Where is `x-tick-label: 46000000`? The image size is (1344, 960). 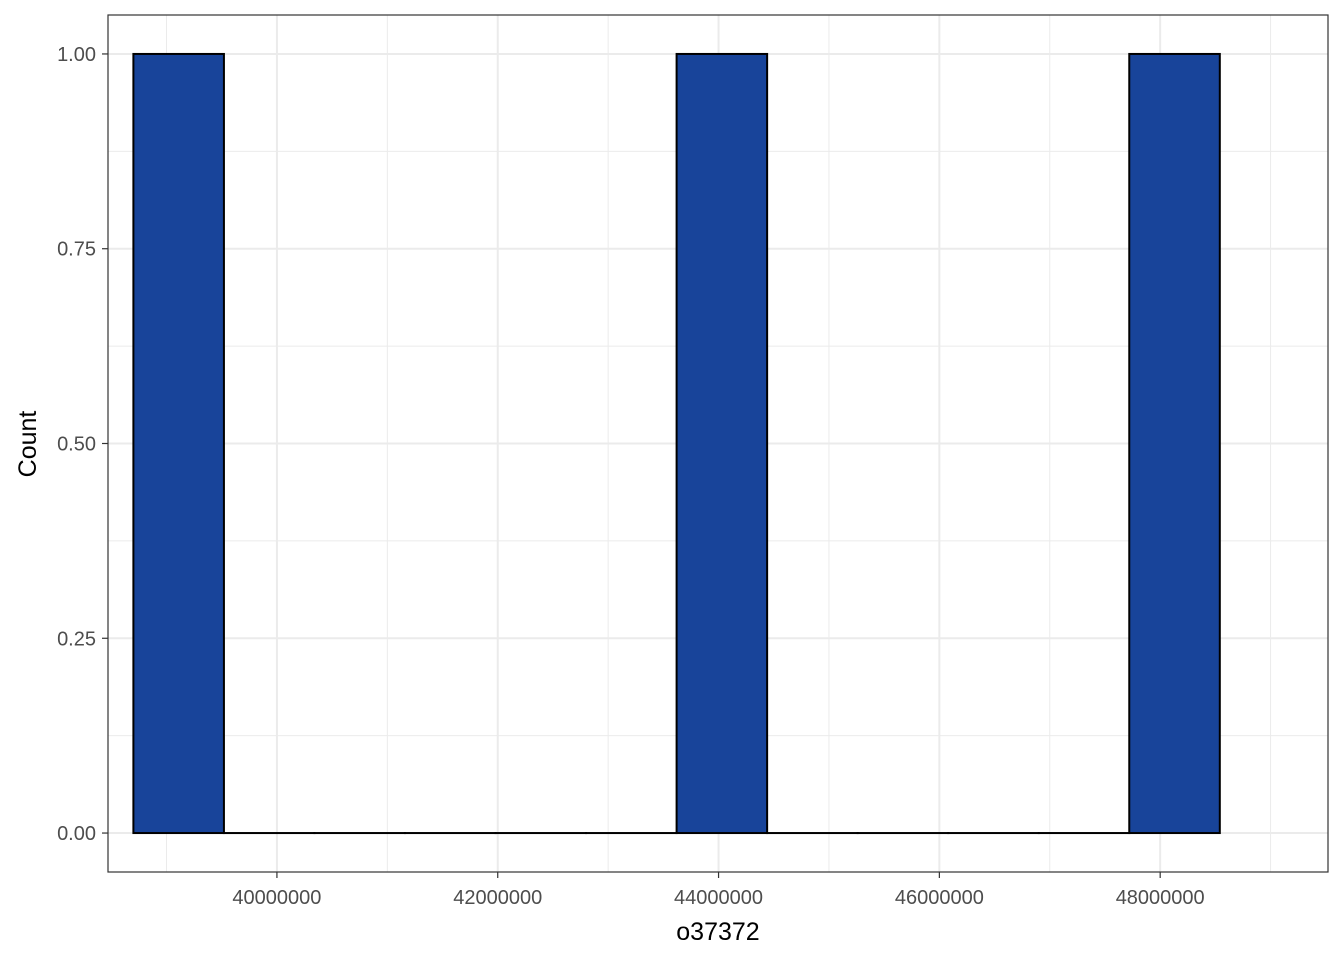 x-tick-label: 46000000 is located at coordinates (939, 898).